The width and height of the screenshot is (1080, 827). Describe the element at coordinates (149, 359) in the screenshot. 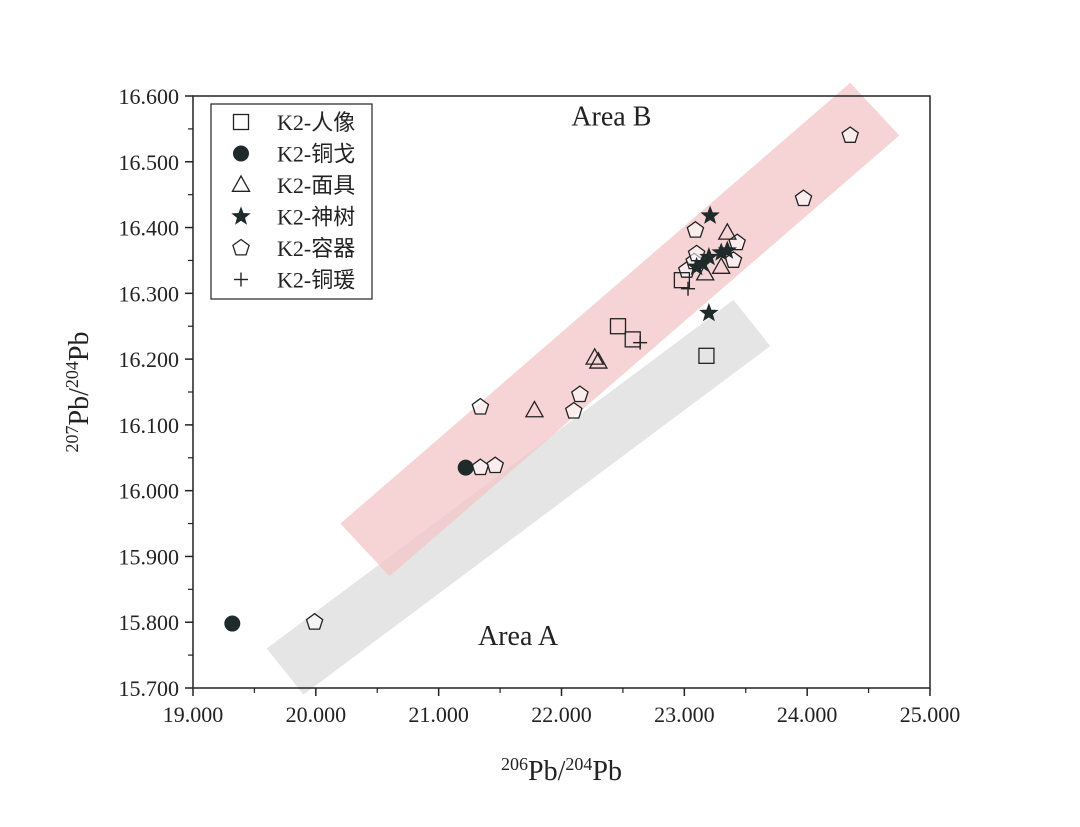

I see `y-tick-label: 16.200` at that location.